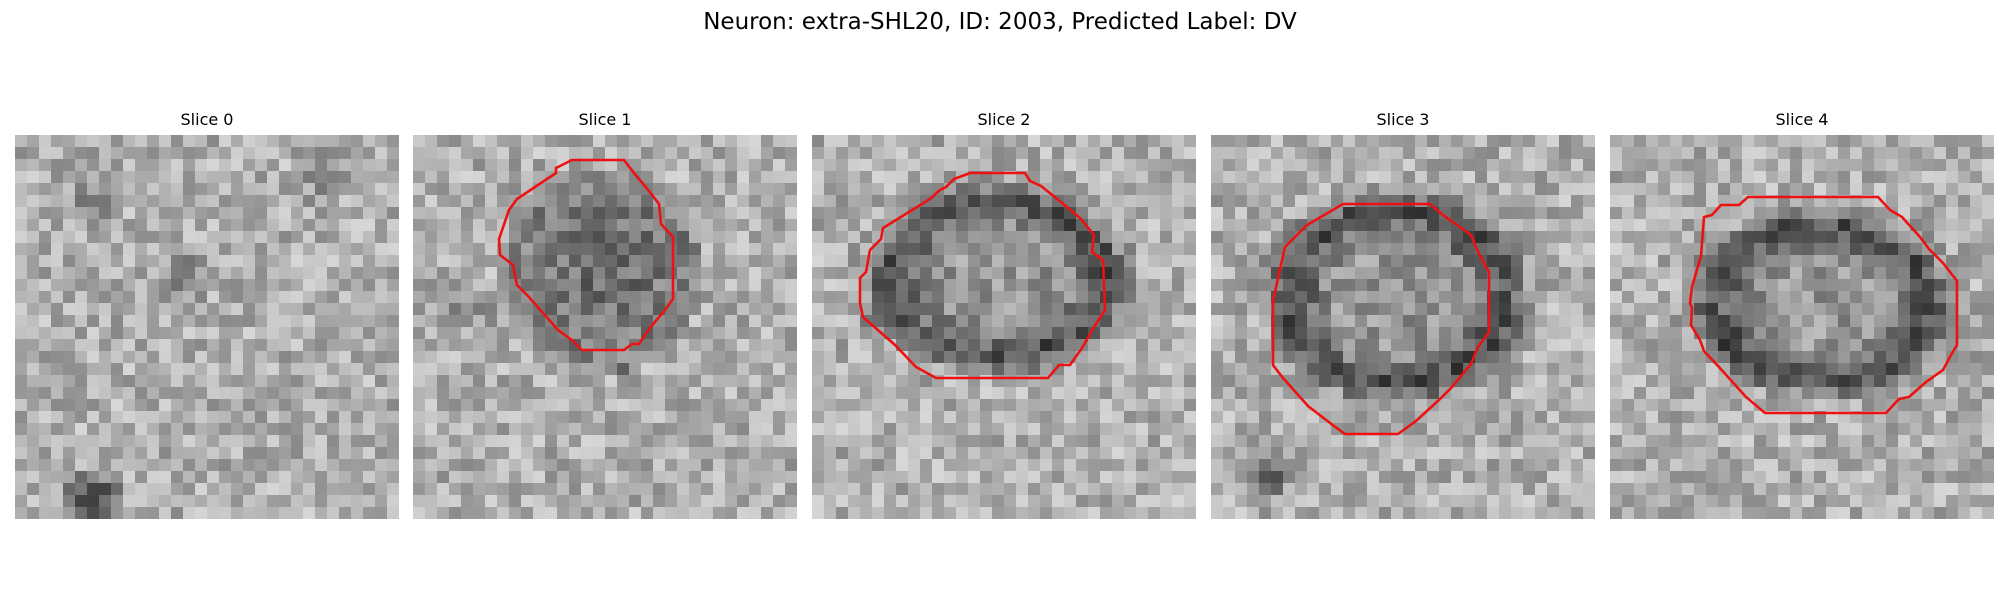 The image size is (2000, 600). Describe the element at coordinates (605, 119) in the screenshot. I see `slice-title: Slice 1` at that location.